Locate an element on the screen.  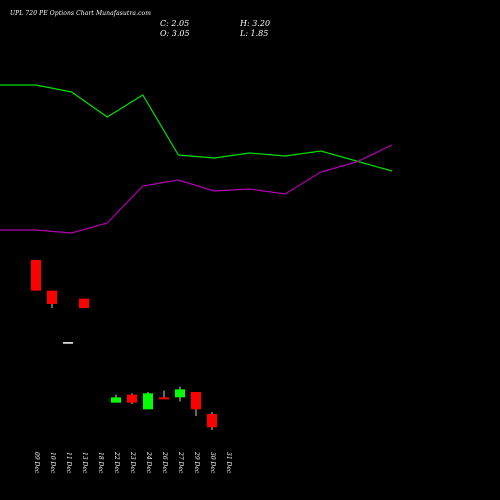
candle-23-dec is located at coordinates (132, 398).